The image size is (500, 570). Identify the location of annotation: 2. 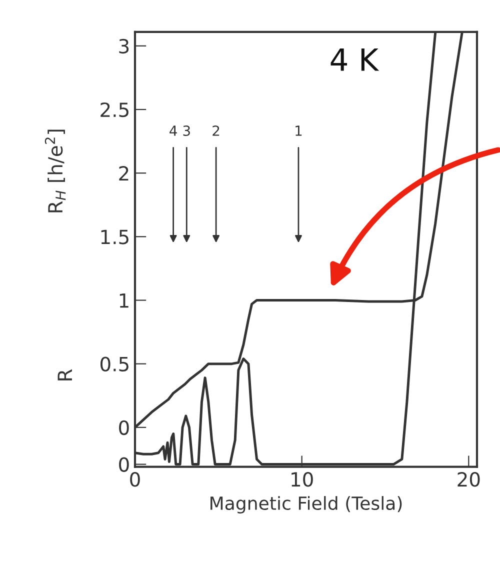
(216, 130).